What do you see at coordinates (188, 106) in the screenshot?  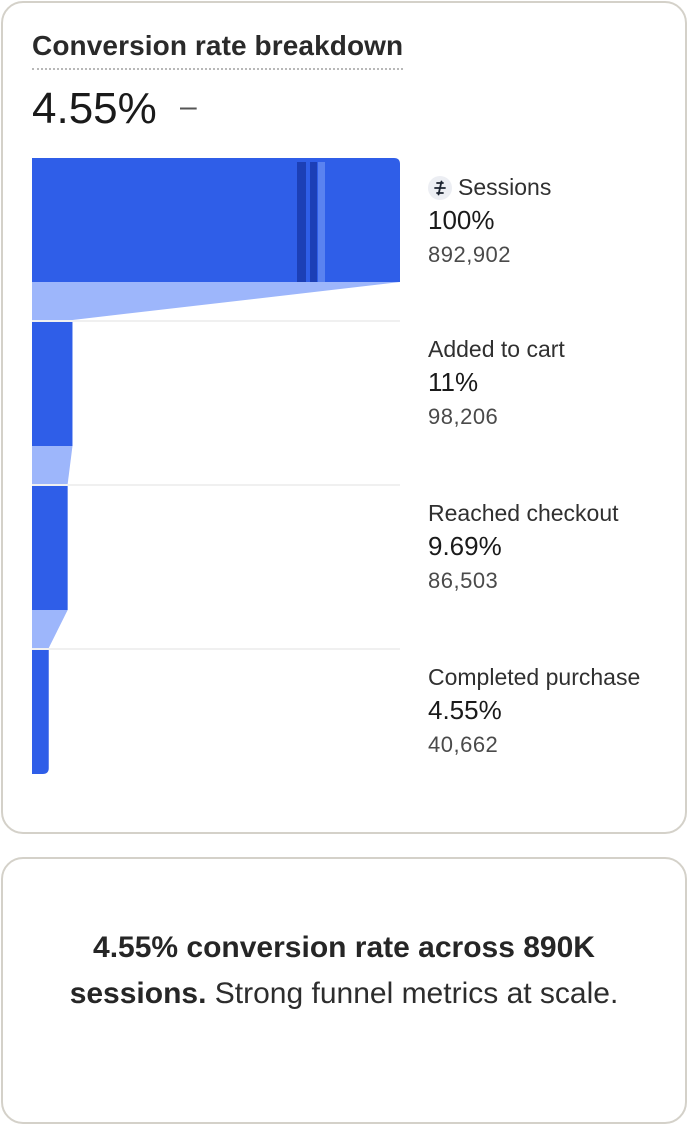 I see `headline-change: –` at bounding box center [188, 106].